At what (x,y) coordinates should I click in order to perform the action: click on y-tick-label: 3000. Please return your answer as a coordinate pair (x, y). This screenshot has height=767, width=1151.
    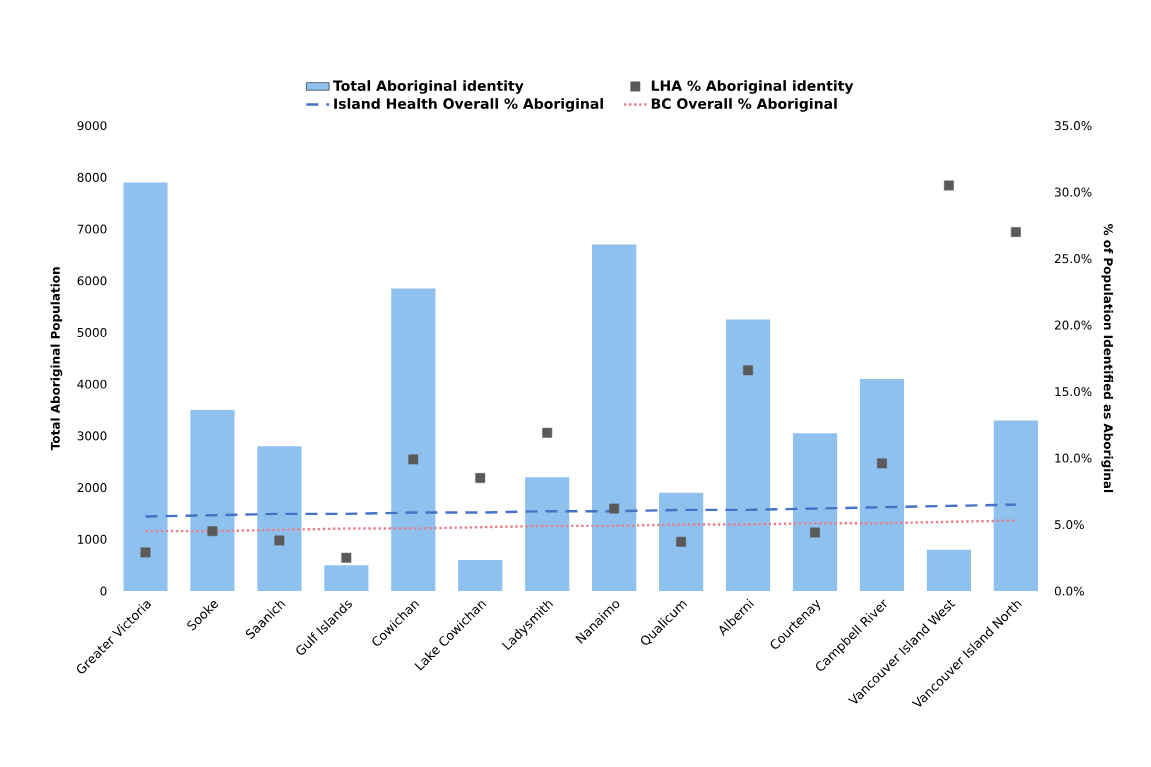
    Looking at the image, I should click on (92, 436).